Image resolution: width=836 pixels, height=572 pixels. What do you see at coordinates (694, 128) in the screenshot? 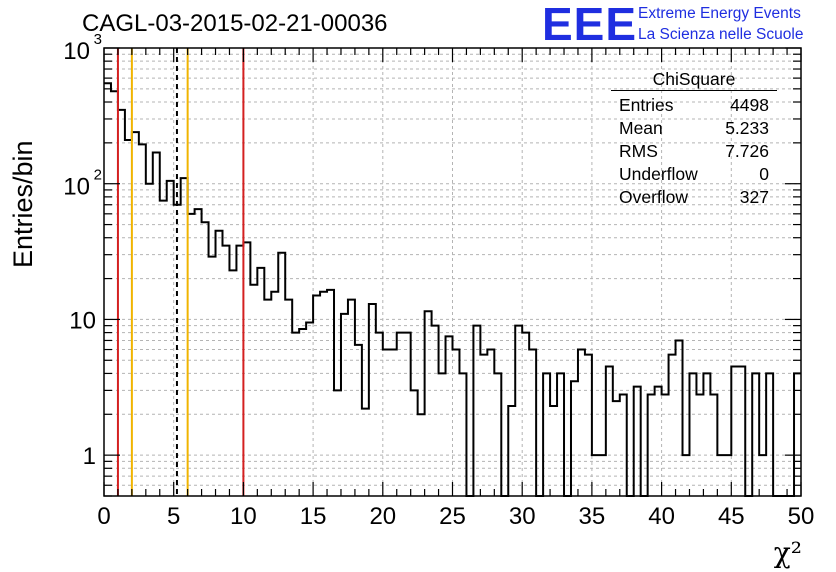
I see `stats-row-mean: Mean 5.233` at bounding box center [694, 128].